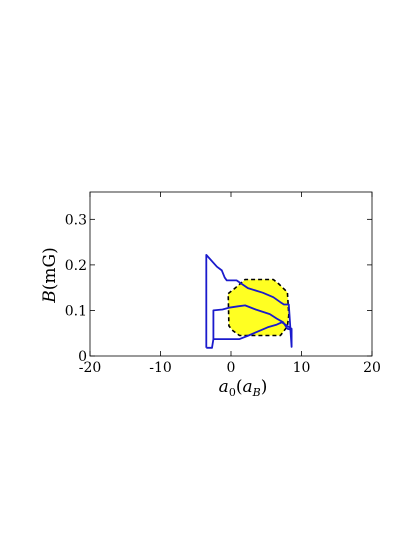 The image size is (415, 537). I want to click on y-axis-label: B(mG), so click(50, 275).